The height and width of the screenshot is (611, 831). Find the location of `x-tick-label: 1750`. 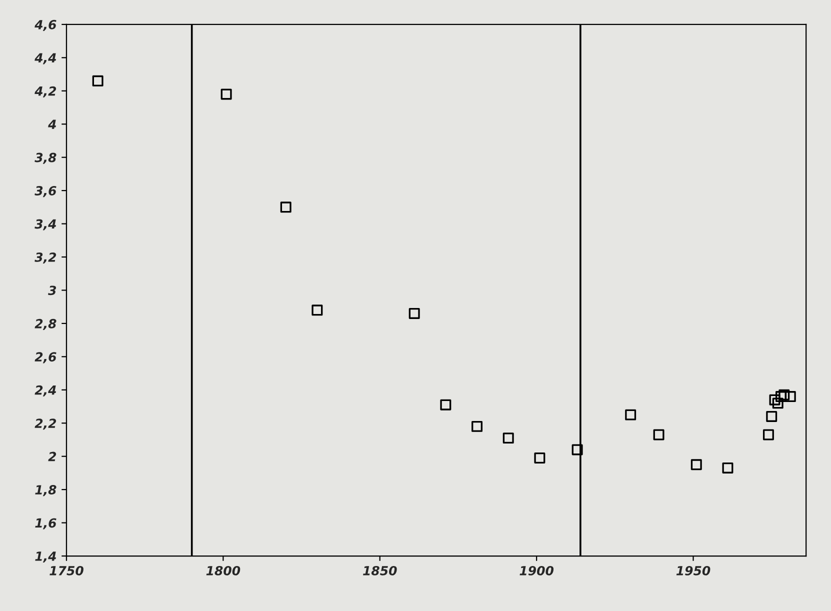

x-tick-label: 1750 is located at coordinates (67, 571).